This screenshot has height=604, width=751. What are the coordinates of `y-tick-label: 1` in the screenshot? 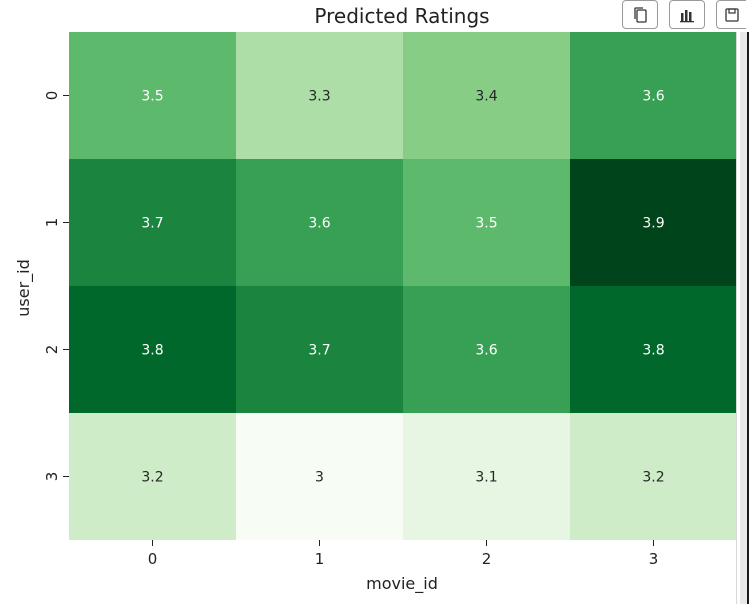 It's located at (52, 223).